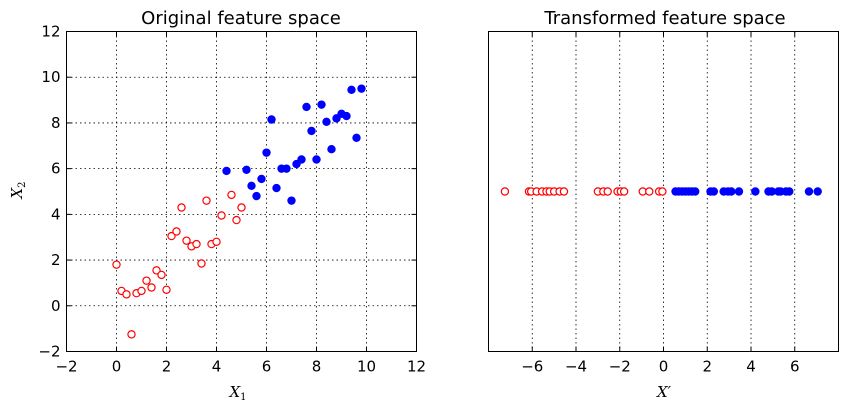 Image resolution: width=850 pixels, height=412 pixels. What do you see at coordinates (56, 214) in the screenshot?
I see `y-tick-label: 4` at bounding box center [56, 214].